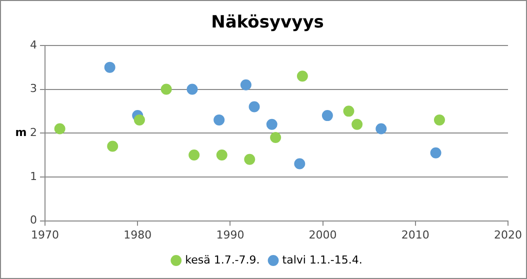 The width and height of the screenshot is (527, 279). I want to click on x-tick-label: 2000, so click(322, 235).